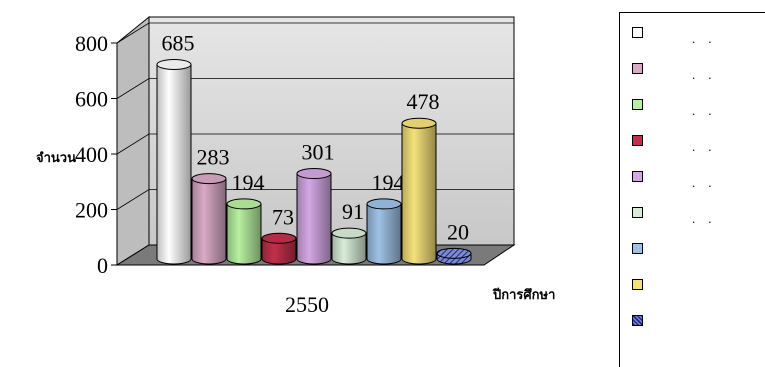 The height and width of the screenshot is (367, 765). I want to click on y-tick-label: 0, so click(102, 265).